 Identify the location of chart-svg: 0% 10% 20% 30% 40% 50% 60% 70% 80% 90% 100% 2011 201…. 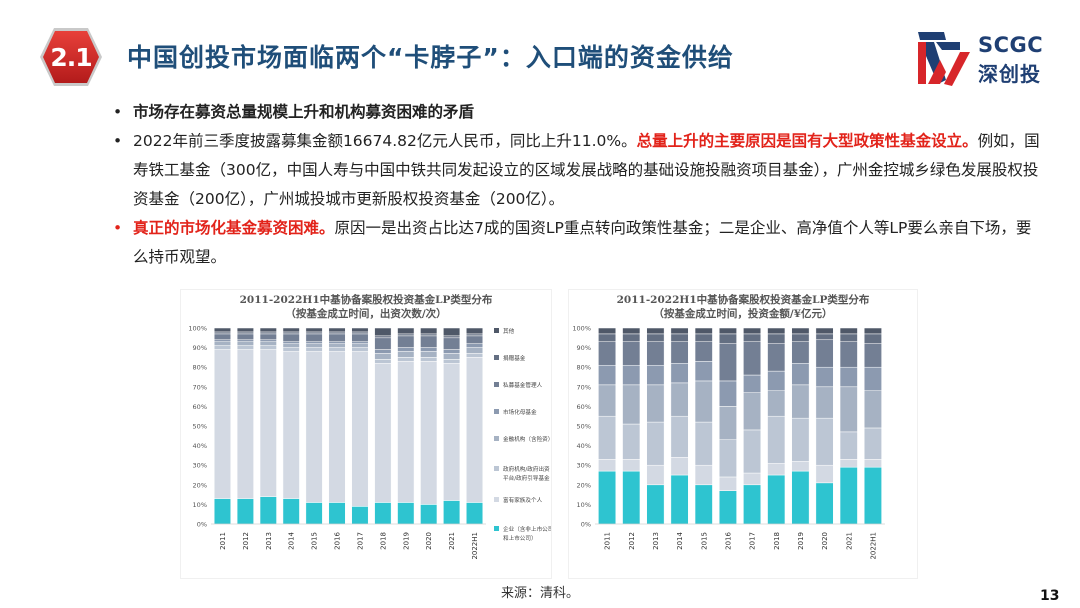
(369, 442).